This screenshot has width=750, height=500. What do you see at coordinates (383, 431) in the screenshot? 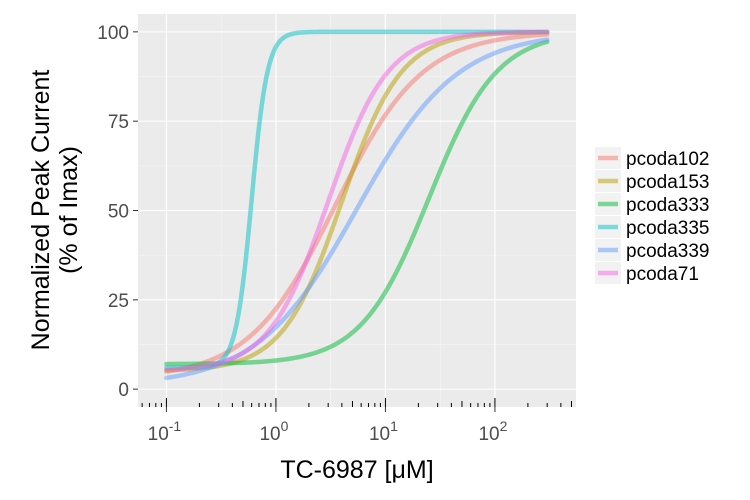
I see `x-tick-label: 10¹` at bounding box center [383, 431].